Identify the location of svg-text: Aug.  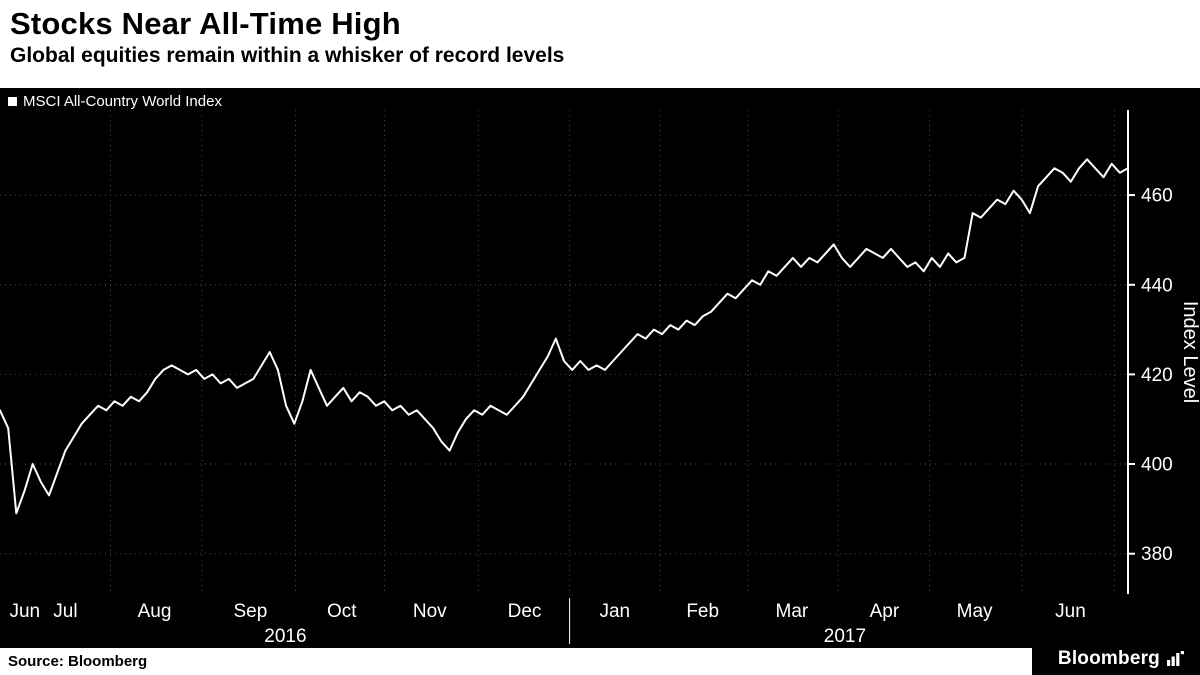
(155, 611).